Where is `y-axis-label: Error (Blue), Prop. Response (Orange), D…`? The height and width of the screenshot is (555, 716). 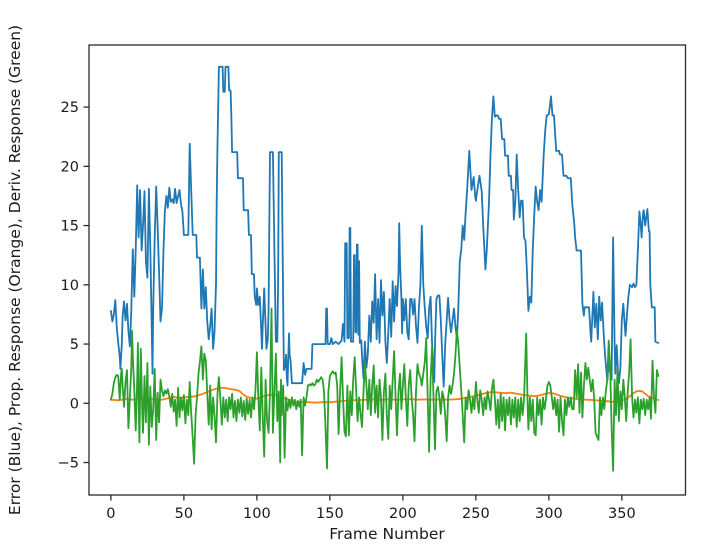
y-axis-label: Error (Blue), Prop. Response (Orange), D… is located at coordinates (15, 270).